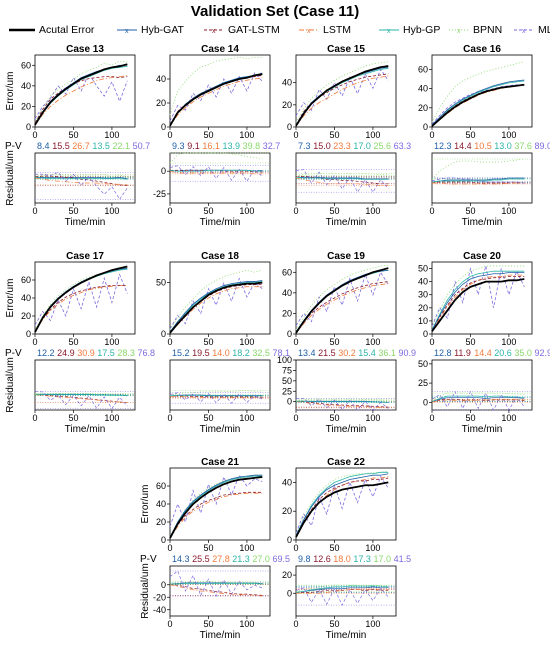  What do you see at coordinates (150, 30) in the screenshot?
I see `legend-item: x Hyb-GAT` at bounding box center [150, 30].